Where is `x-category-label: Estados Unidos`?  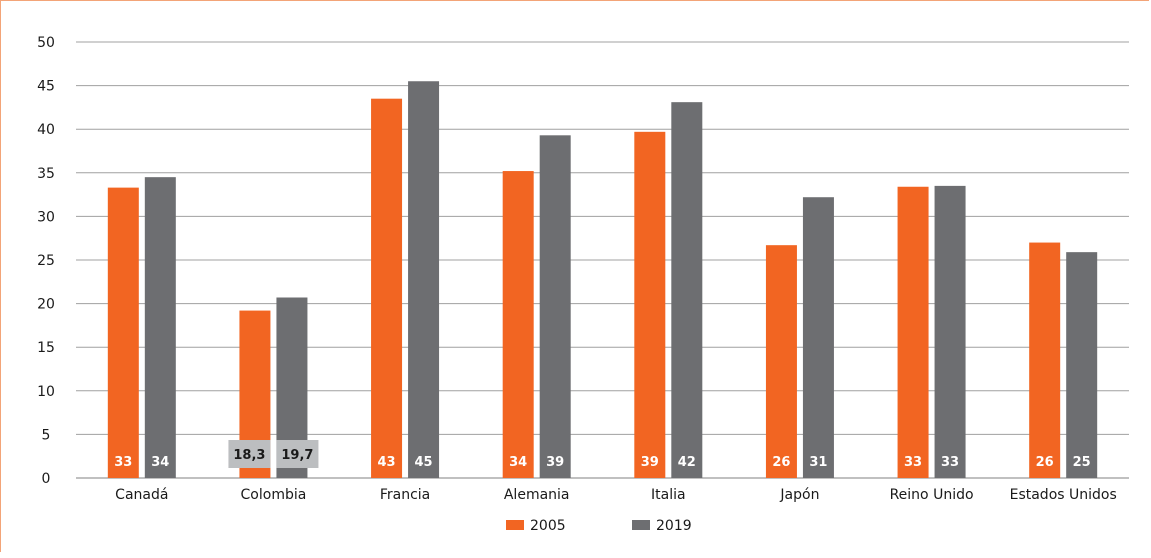
x-category-label: Estados Unidos is located at coordinates (1063, 495).